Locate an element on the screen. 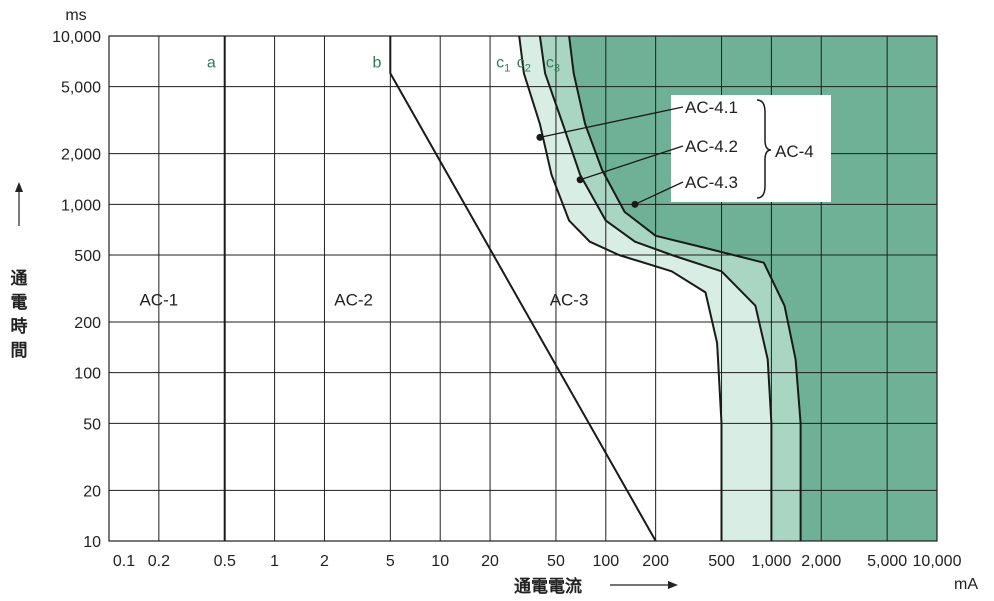 The image size is (994, 601). x-unit: mA is located at coordinates (966, 584).